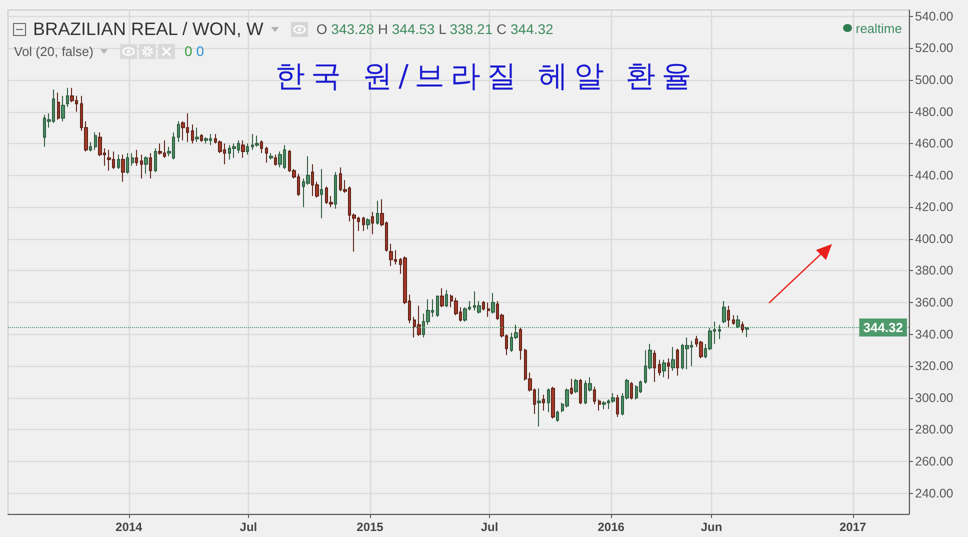 The height and width of the screenshot is (537, 968). What do you see at coordinates (370, 527) in the screenshot?
I see `x-tick-label: 2015` at bounding box center [370, 527].